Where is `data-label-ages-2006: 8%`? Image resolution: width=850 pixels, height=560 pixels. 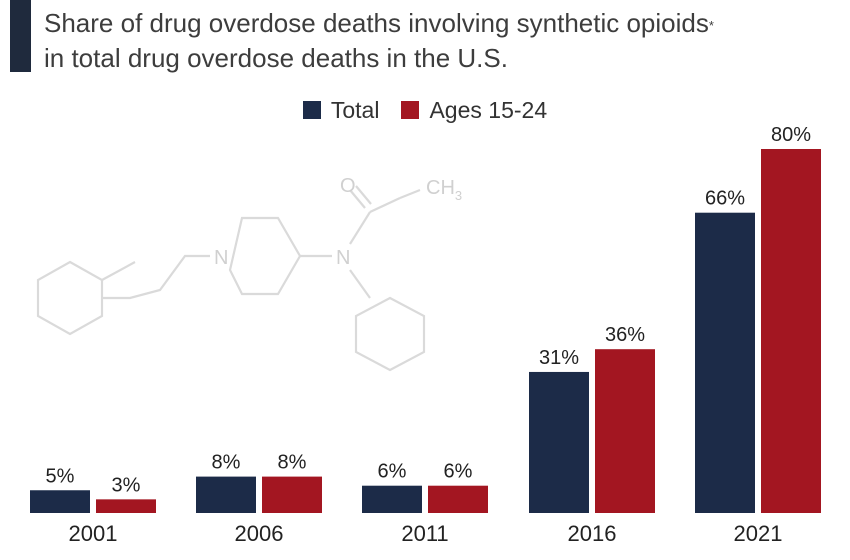 data-label-ages-2006: 8% is located at coordinates (292, 463).